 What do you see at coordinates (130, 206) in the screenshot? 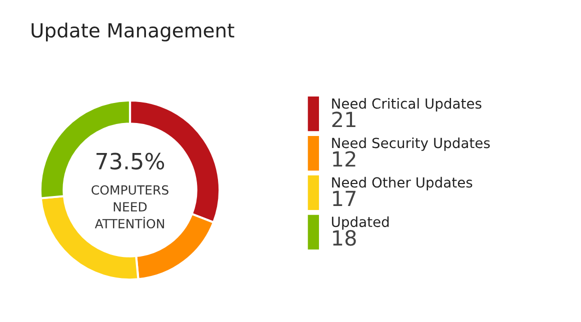
I see `text: COMPUTERS NEED ATTENTİON` at bounding box center [130, 206].